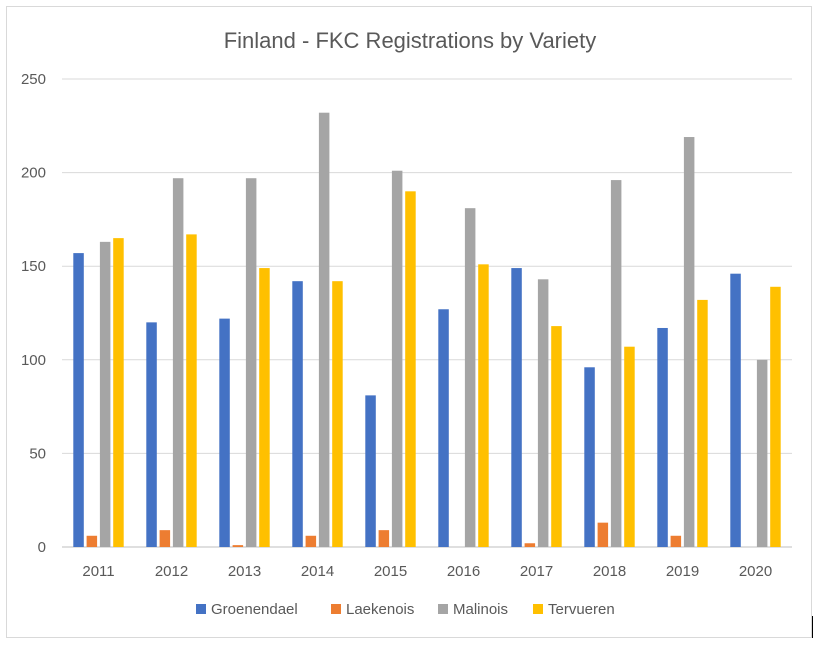  I want to click on bar-groenendael-2019, so click(662, 437).